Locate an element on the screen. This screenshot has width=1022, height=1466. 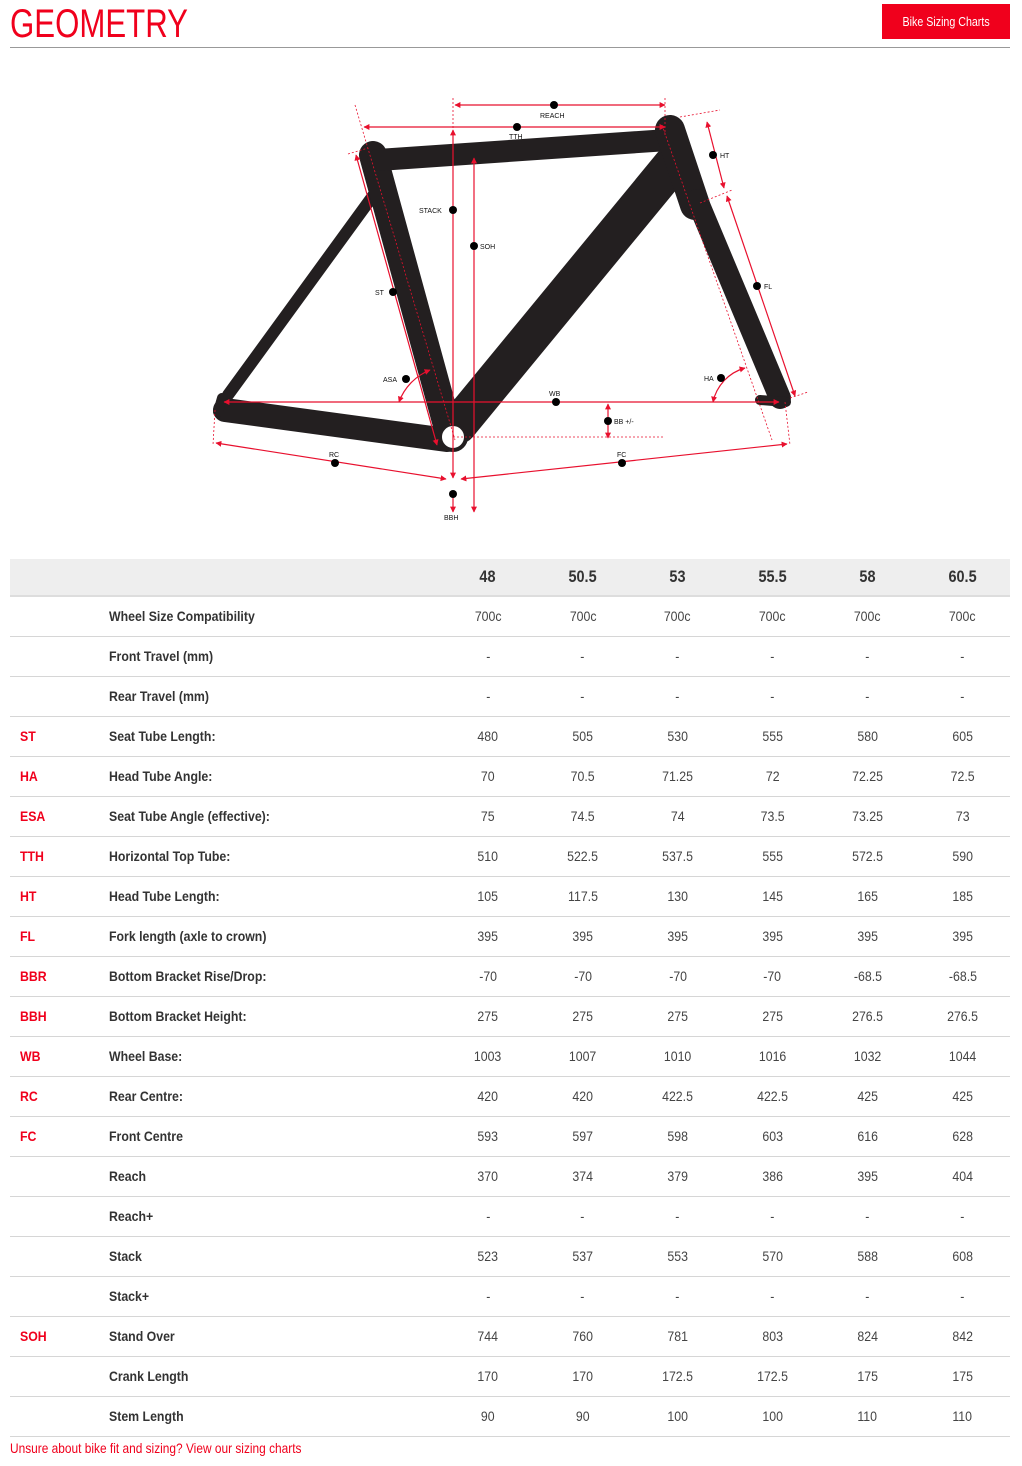
size-header: 53 is located at coordinates (678, 578).